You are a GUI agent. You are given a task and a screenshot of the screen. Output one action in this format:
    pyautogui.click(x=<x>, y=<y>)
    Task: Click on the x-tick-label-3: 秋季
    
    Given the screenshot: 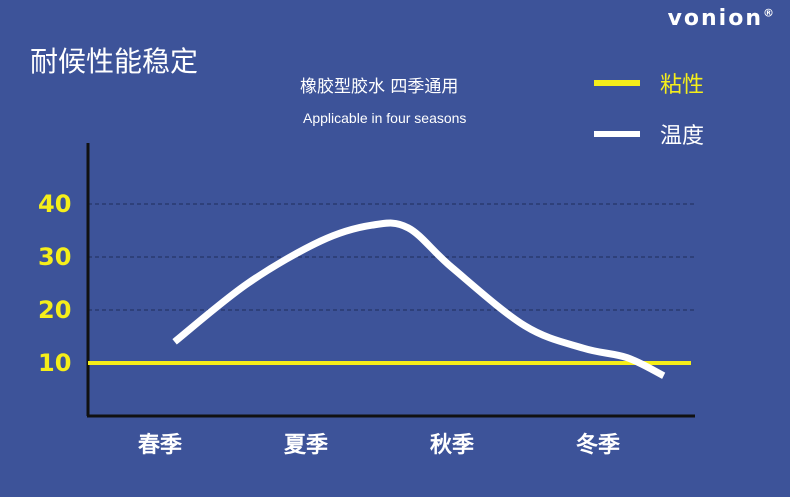 What is the action you would take?
    pyautogui.click(x=452, y=445)
    